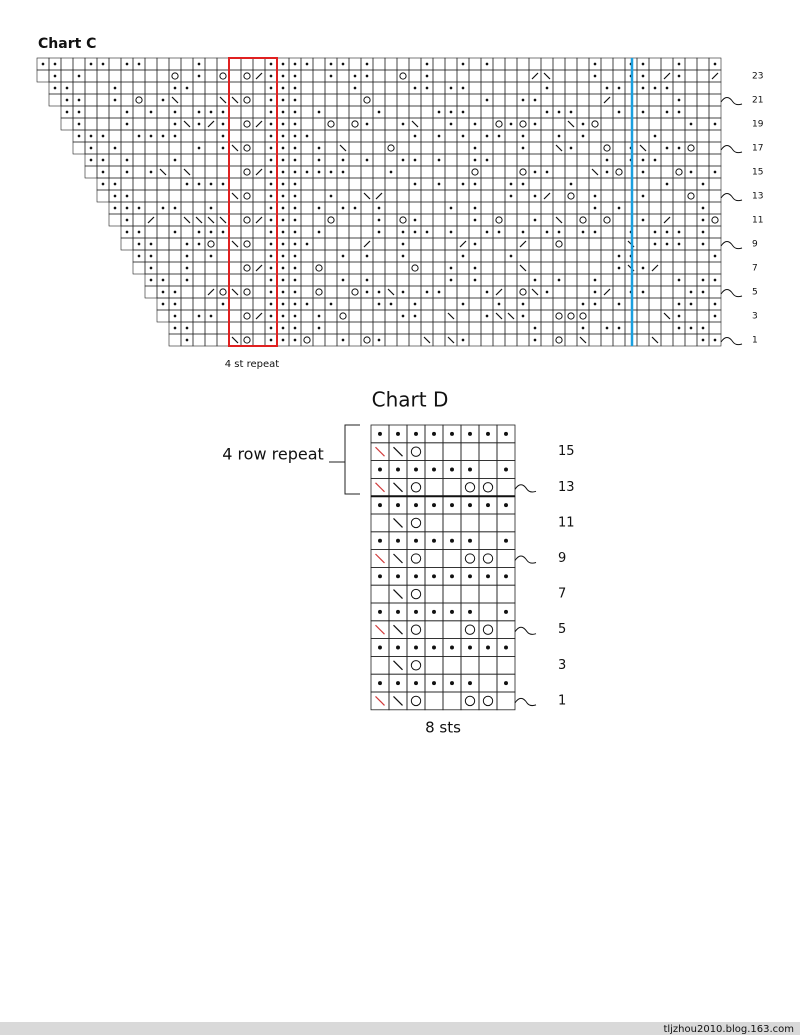 The width and height of the screenshot is (800, 1035). I want to click on chart-c-title: Chart C, so click(67, 44).